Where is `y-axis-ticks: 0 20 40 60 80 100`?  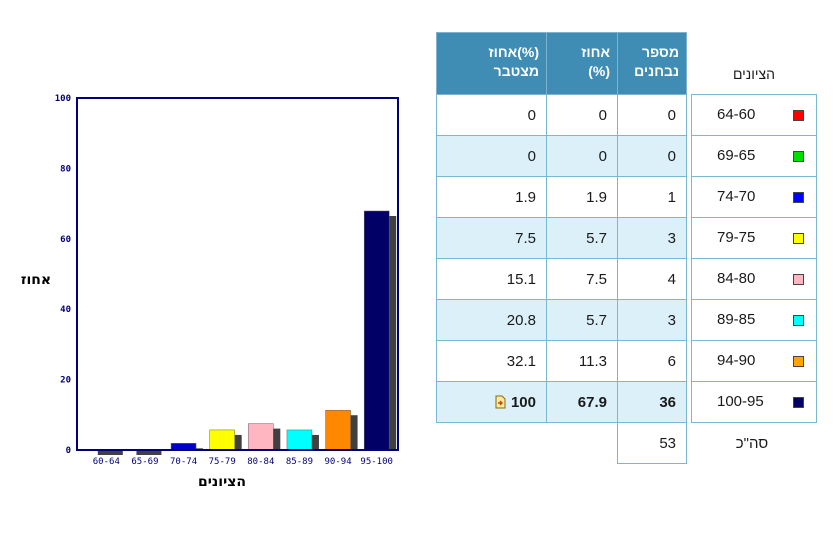 y-axis-ticks: 0 20 40 60 80 100 is located at coordinates (63, 275).